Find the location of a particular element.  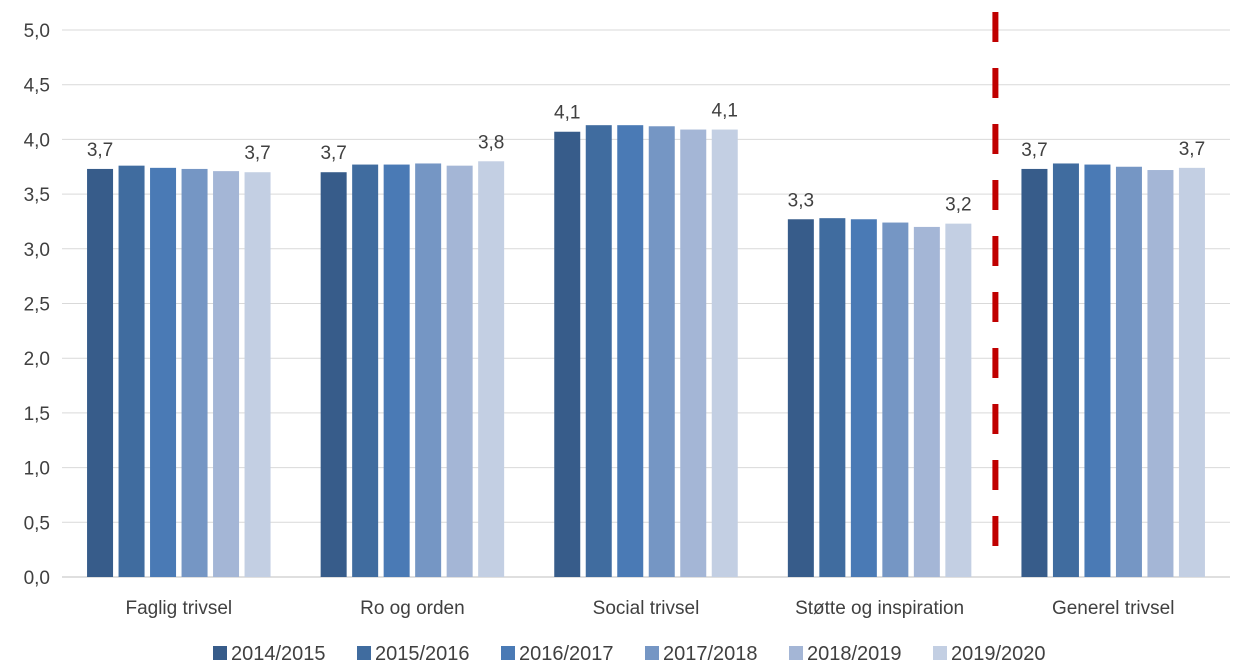

y-tick-label: 3,0 is located at coordinates (37, 250).